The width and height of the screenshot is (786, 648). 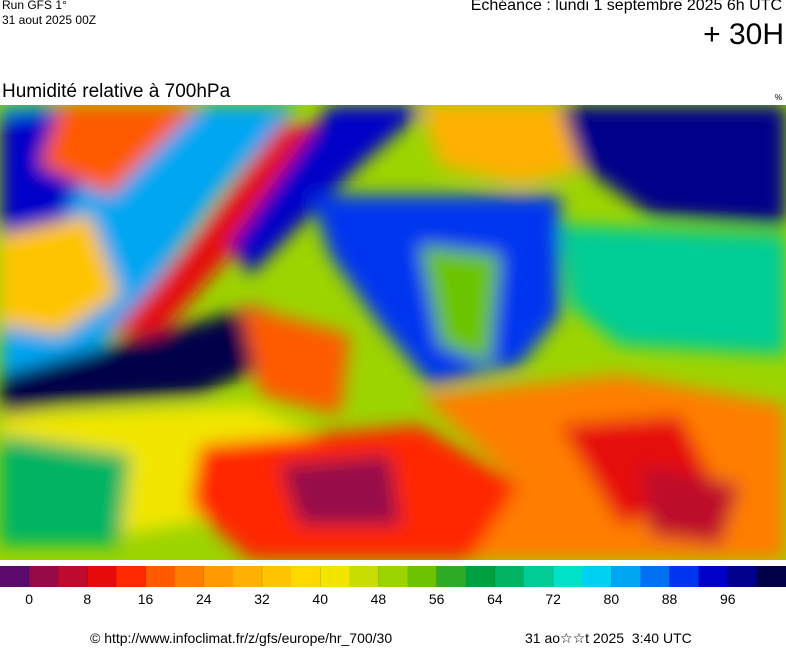 I want to click on colorbar-tick-label: 96, so click(x=728, y=598).